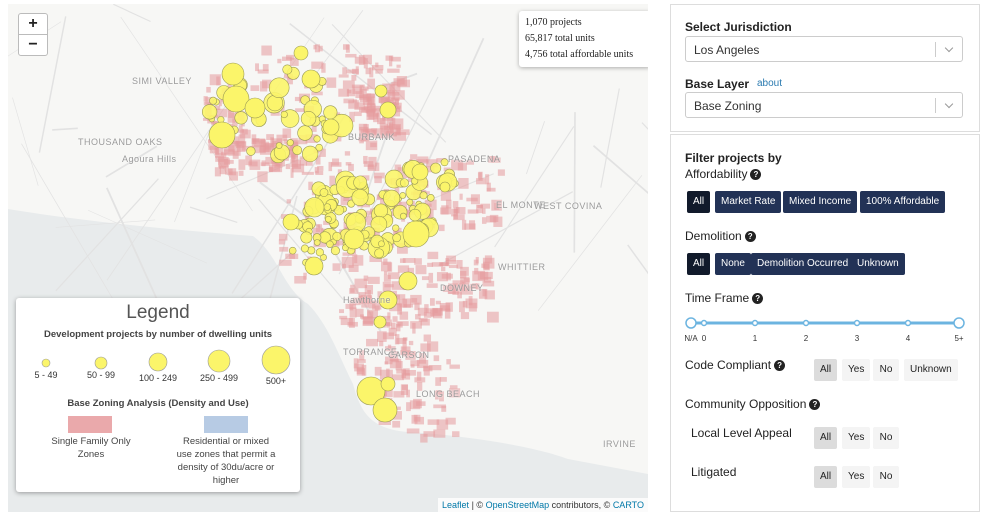  What do you see at coordinates (824, 105) in the screenshot?
I see `base-layer-select: Base Zoning` at bounding box center [824, 105].